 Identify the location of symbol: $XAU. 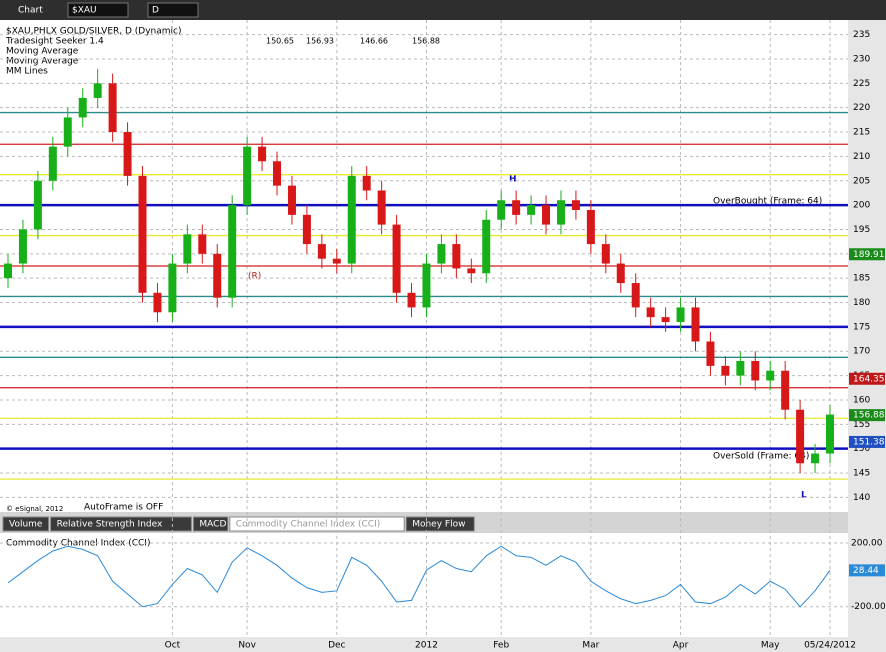
(84, 11).